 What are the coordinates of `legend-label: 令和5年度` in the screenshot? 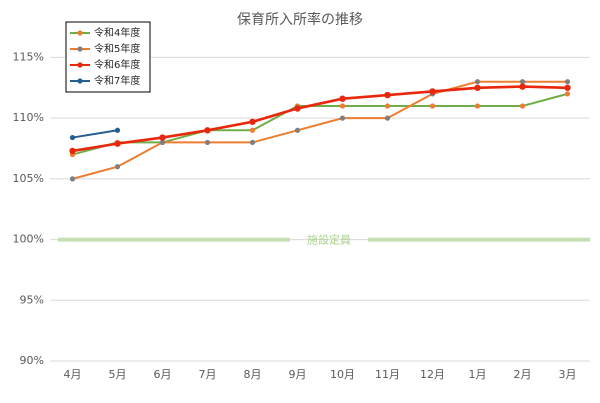 It's located at (117, 48).